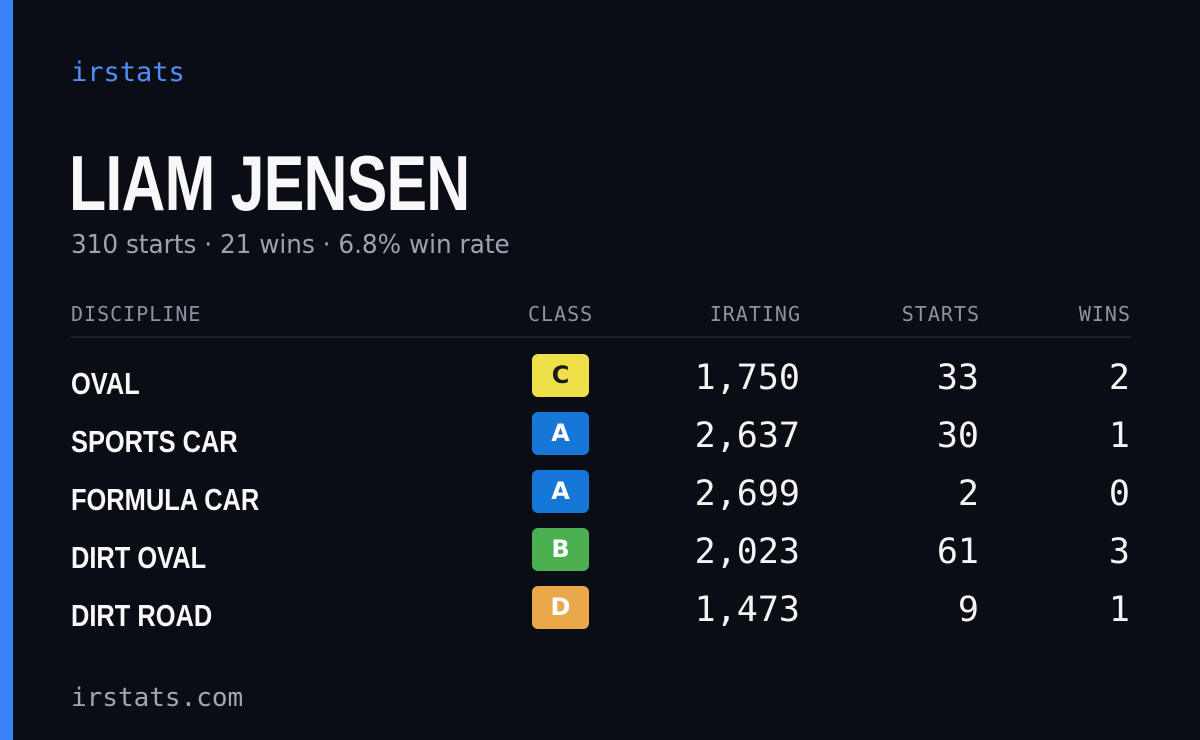  Describe the element at coordinates (154, 441) in the screenshot. I see `discipline-name: SPORTS CAR` at that location.